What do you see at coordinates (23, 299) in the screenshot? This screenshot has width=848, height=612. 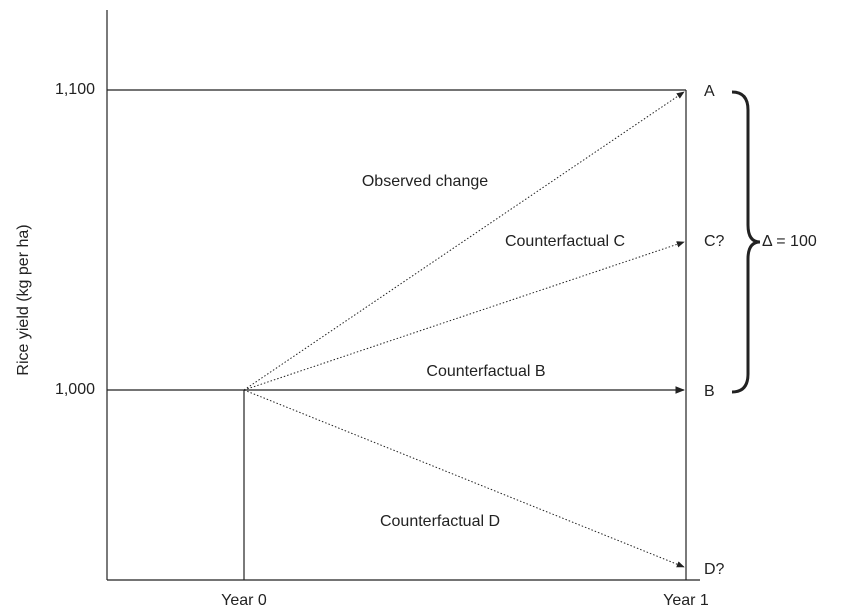 I see `y-axis-label: Rice yield (kg per ha)` at bounding box center [23, 299].